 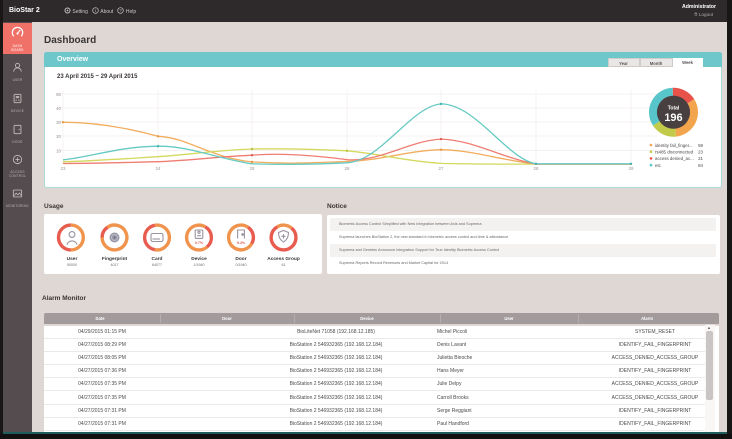 I want to click on svg-text: 28, so click(x=536, y=168).